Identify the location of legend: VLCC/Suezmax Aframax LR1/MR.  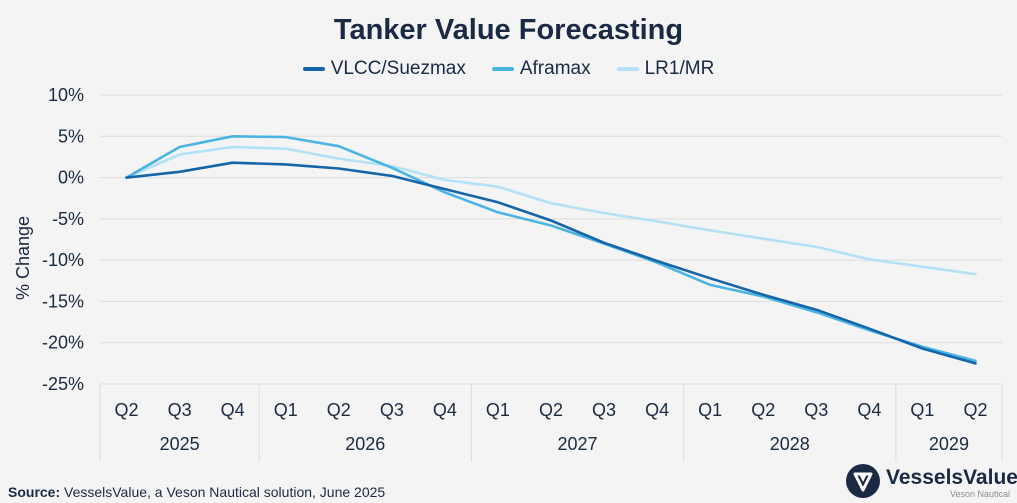
(508, 69).